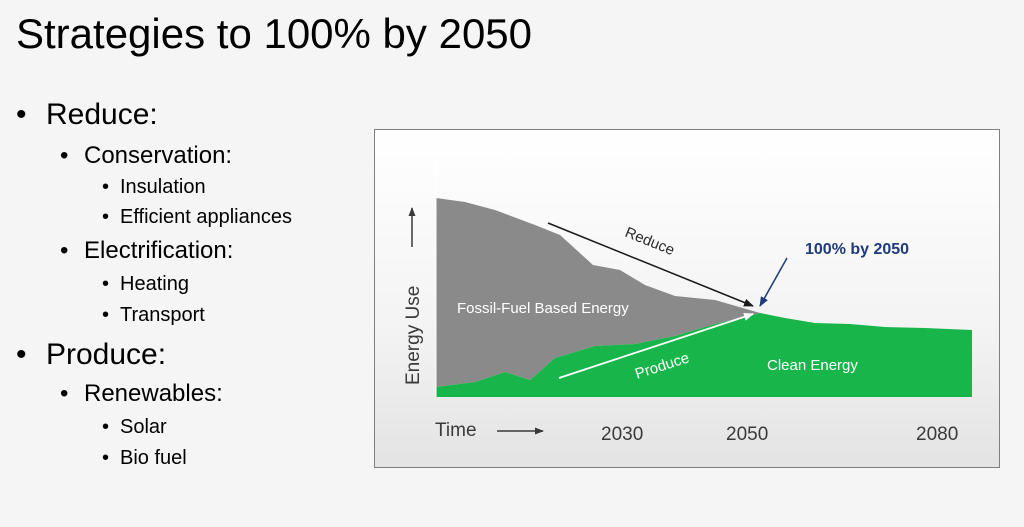 The height and width of the screenshot is (527, 1024). What do you see at coordinates (158, 155) in the screenshot?
I see `bullet-text: Conservation:` at bounding box center [158, 155].